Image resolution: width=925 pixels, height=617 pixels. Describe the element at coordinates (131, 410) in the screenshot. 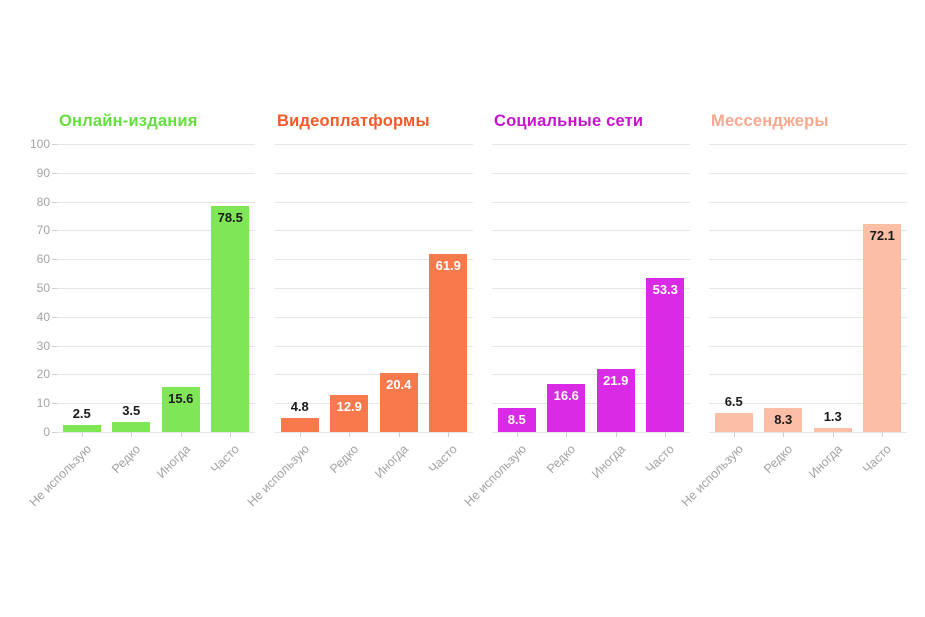

I see `bar-value-label: 3.5` at that location.